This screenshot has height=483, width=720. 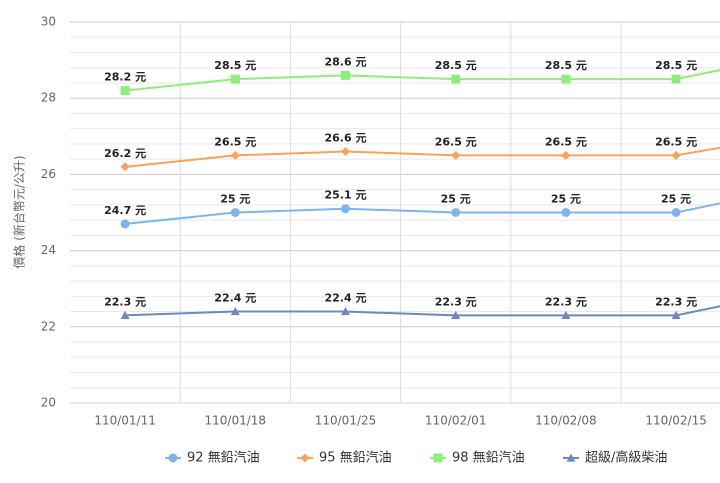 What do you see at coordinates (236, 421) in the screenshot?
I see `x-tick-label: 110/01/18` at bounding box center [236, 421].